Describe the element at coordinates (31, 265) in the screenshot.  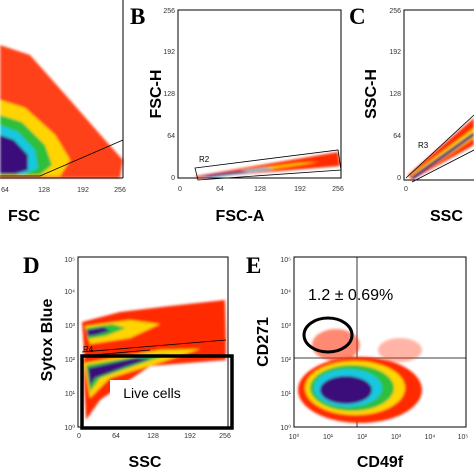
I see `panel-d-letter: D` at that location.